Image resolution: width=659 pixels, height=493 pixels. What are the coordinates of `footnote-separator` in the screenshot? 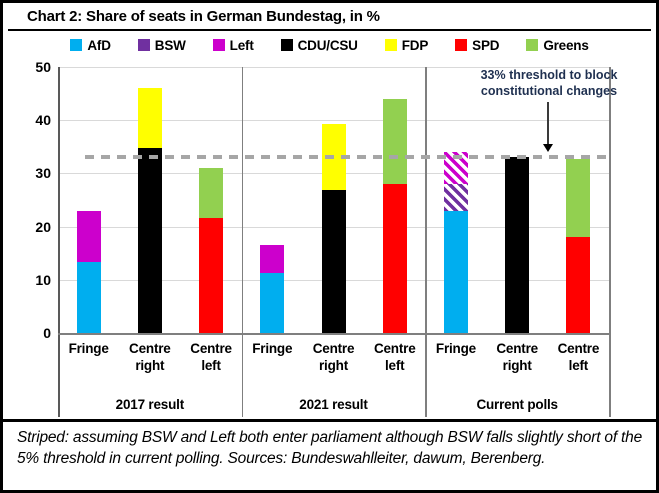 It's located at (329, 420).